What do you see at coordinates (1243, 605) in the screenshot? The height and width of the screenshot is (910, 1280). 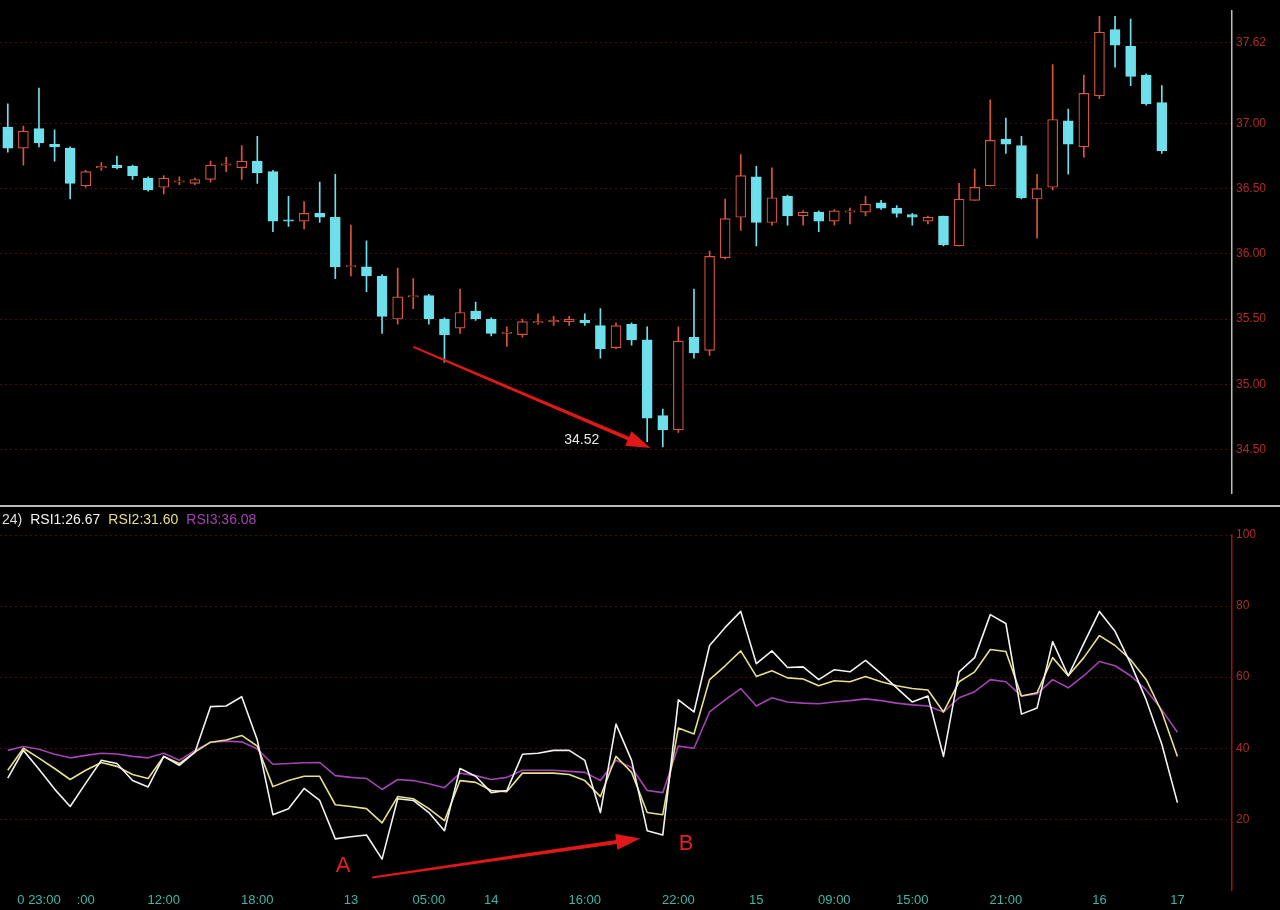 I see `y-tick-label: 80` at bounding box center [1243, 605].